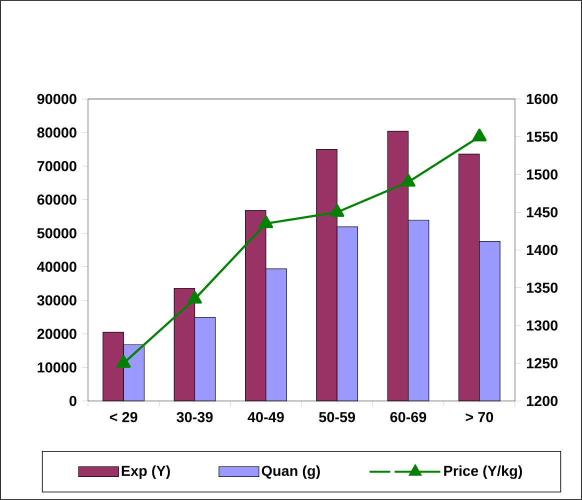  Describe the element at coordinates (56, 300) in the screenshot. I see `y-tick-label: 30000` at that location.